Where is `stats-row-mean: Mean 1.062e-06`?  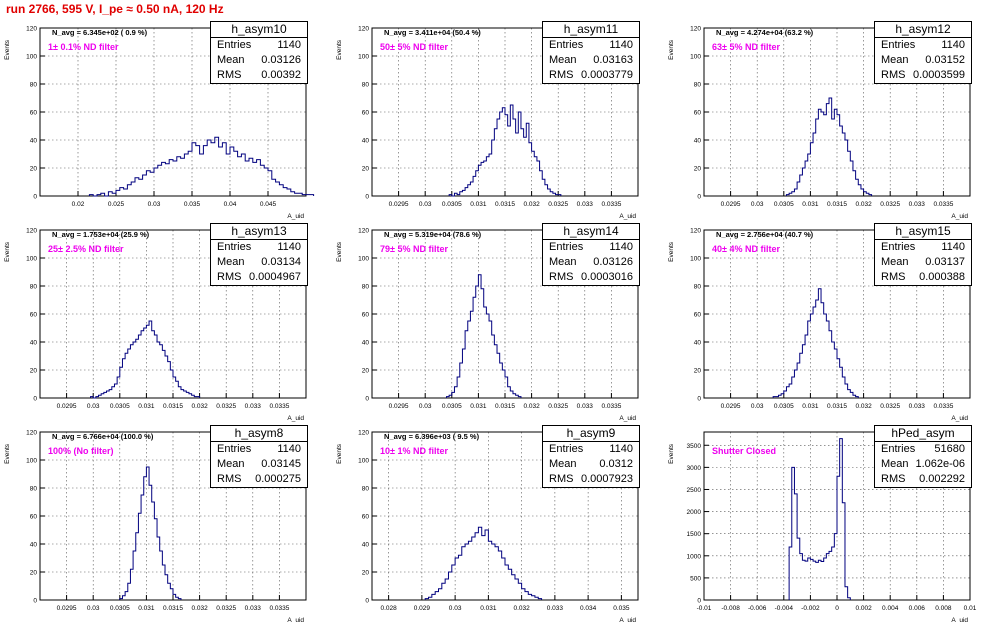 stats-row-mean: Mean 1.062e-06 is located at coordinates (923, 464).